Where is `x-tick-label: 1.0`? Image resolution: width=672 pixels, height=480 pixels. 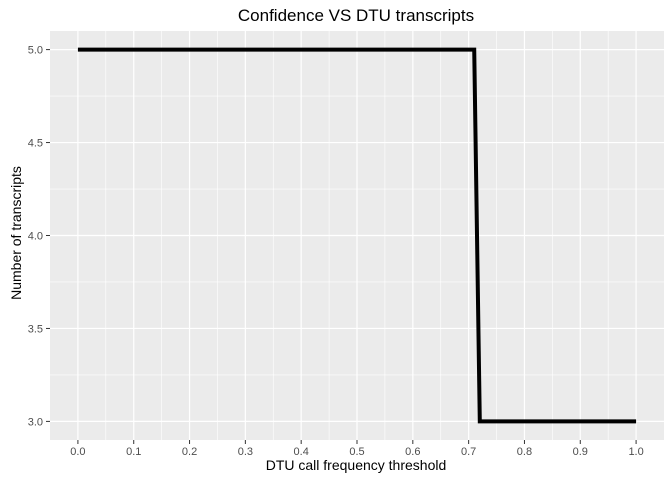
x-tick-label: 1.0 is located at coordinates (635, 452).